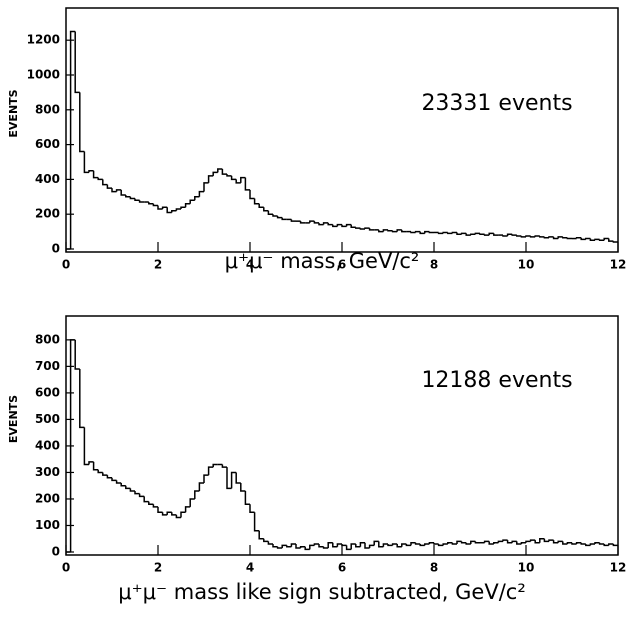  Describe the element at coordinates (496, 103) in the screenshot. I see `annotation: 23331 events` at that location.